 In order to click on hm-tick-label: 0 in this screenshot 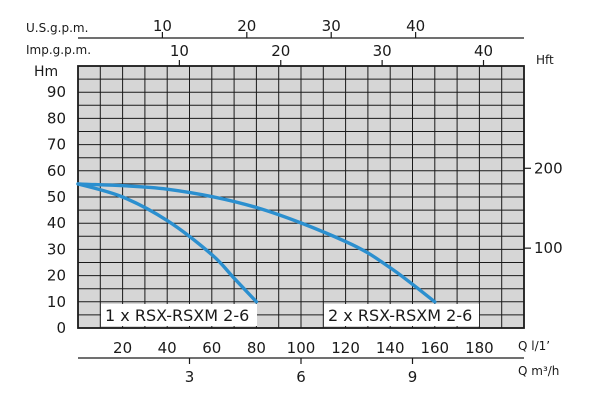, I will do `click(61, 328)`.